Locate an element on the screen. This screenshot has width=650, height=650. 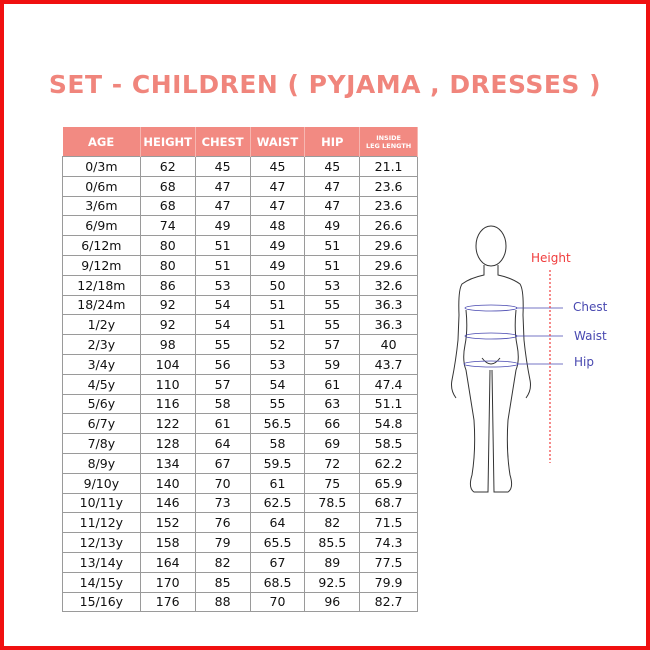
table-cell: 82.7 is located at coordinates (388, 602).